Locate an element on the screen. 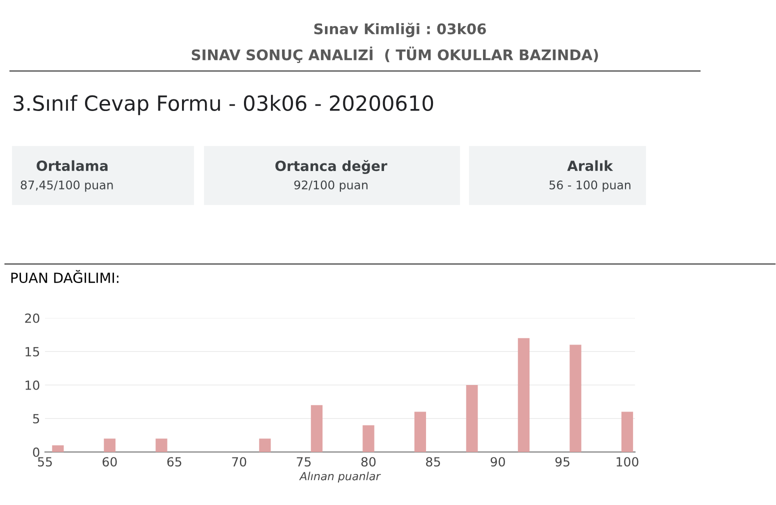 The width and height of the screenshot is (776, 505). y-tick-label: 10 is located at coordinates (33, 385).